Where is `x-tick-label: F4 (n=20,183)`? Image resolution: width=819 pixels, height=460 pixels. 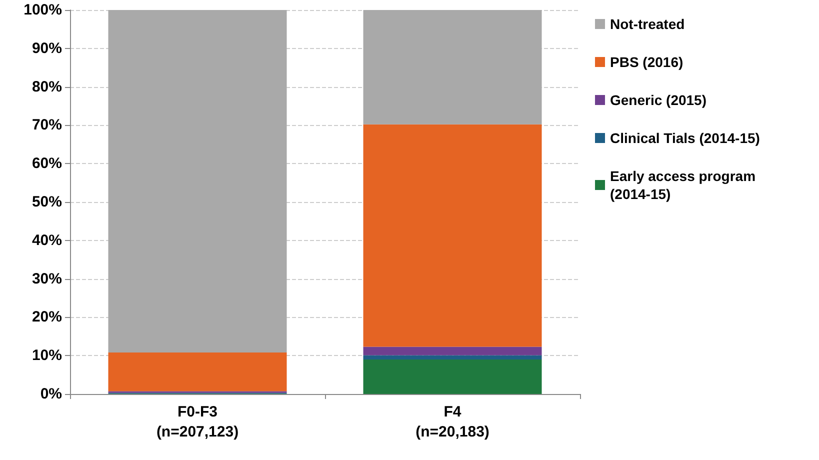
x-tick-label: F4 (n=20,183) is located at coordinates (453, 422).